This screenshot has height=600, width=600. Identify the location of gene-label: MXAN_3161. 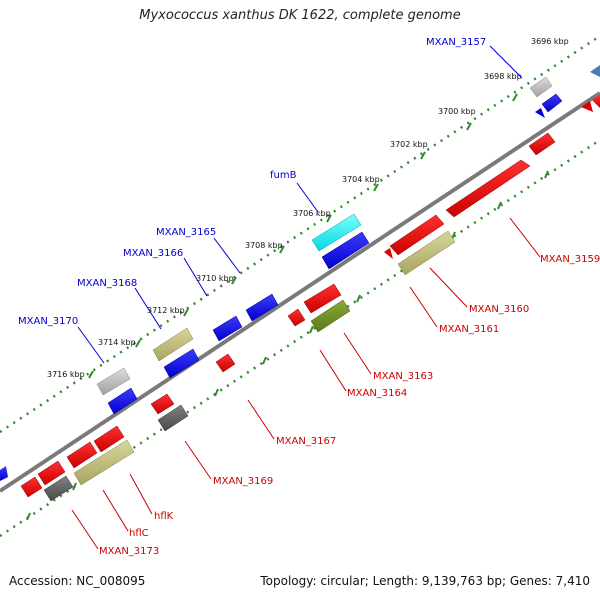
(469, 329).